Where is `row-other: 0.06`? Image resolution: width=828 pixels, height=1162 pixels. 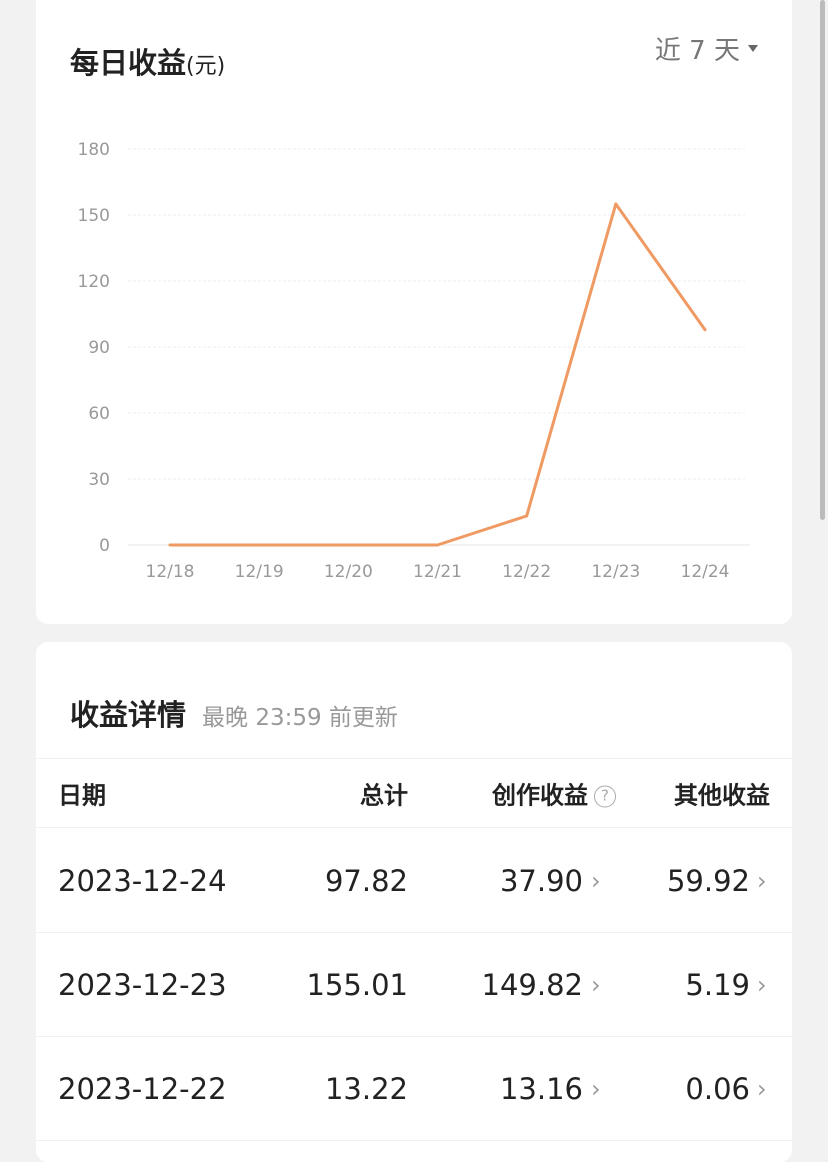
row-other: 0.06 is located at coordinates (717, 1088).